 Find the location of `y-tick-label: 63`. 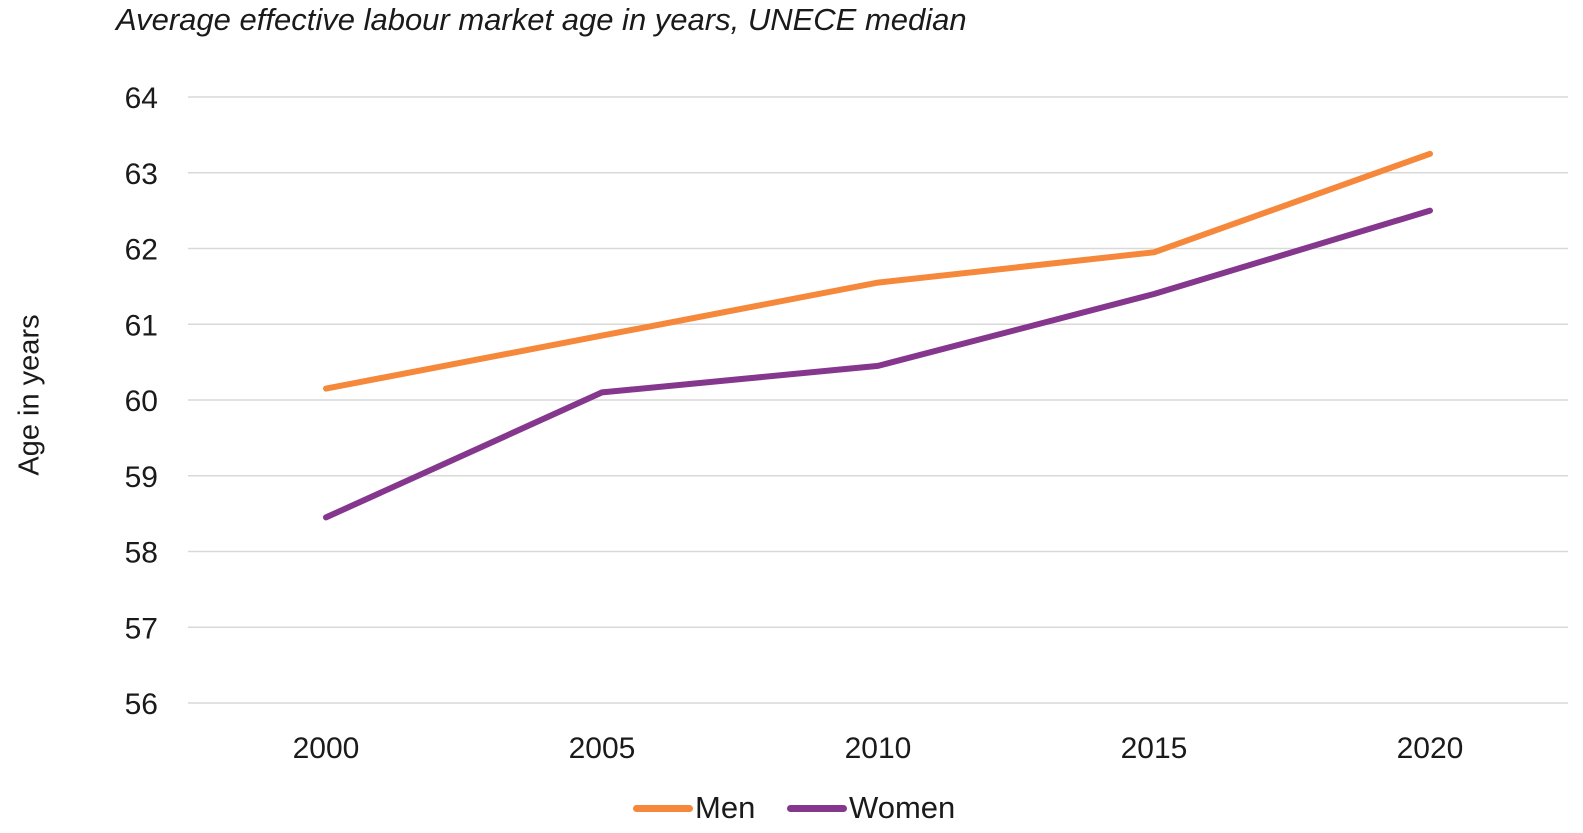

y-tick-label: 63 is located at coordinates (141, 174).